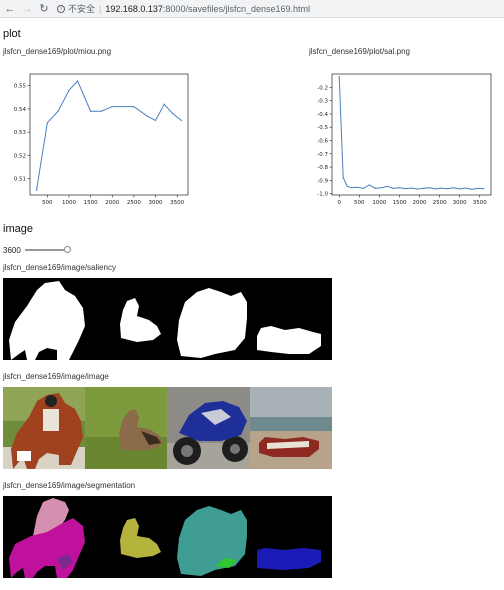 This screenshot has width=504, height=590. I want to click on y-tick-label: 0.52, so click(20, 156).